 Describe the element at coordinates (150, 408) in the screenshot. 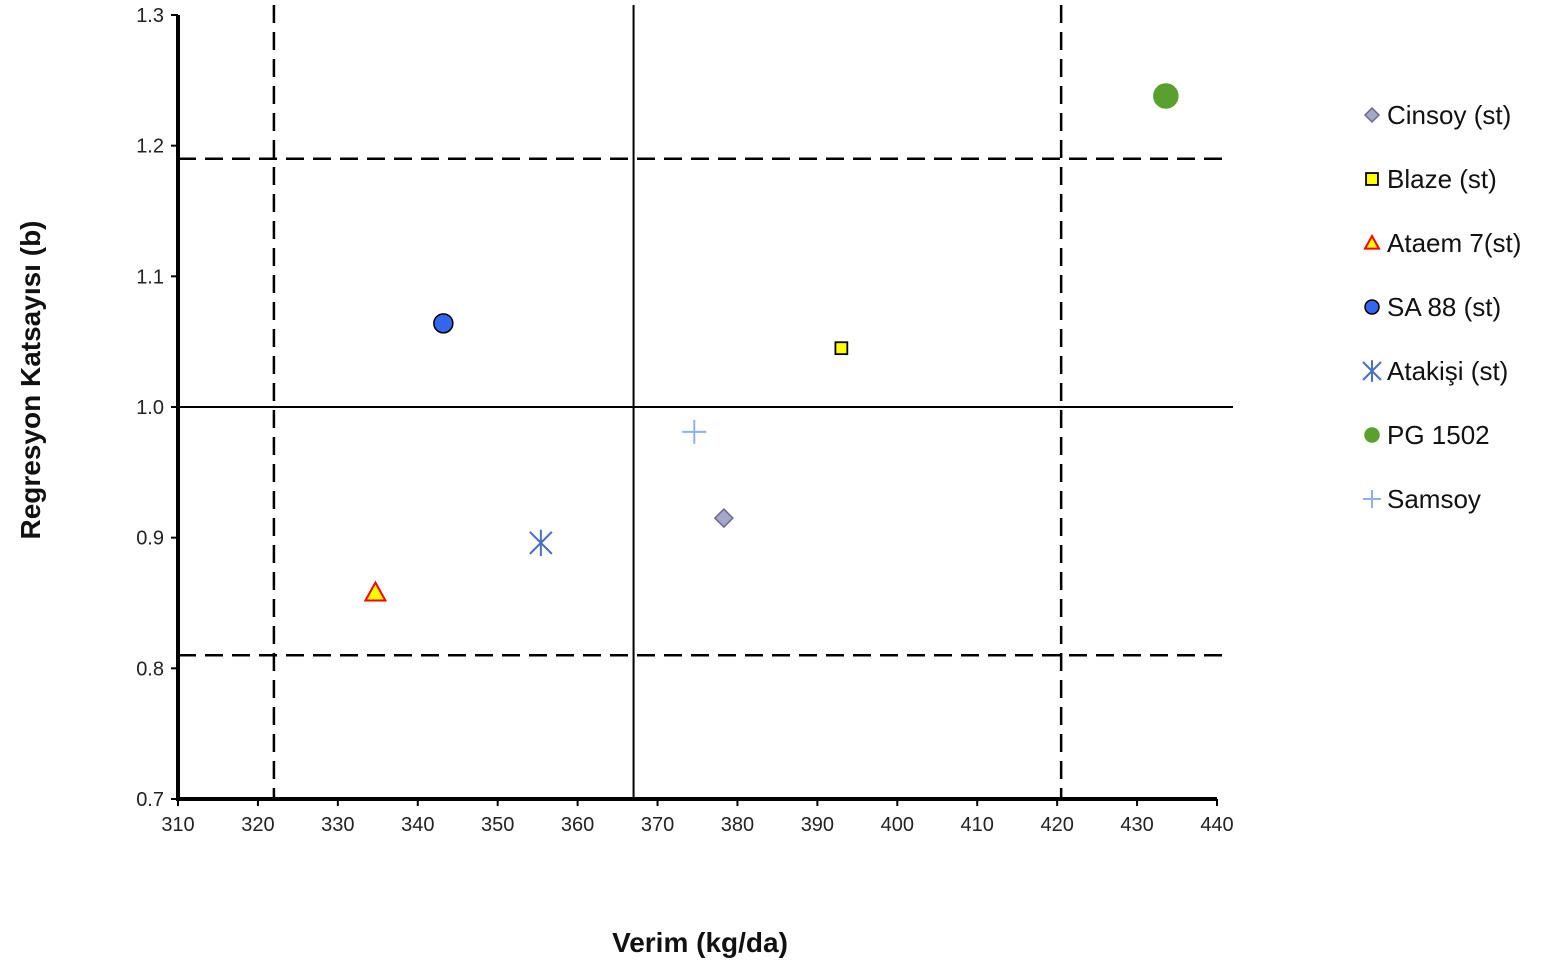

I see `y-tick-label: 1.0` at that location.